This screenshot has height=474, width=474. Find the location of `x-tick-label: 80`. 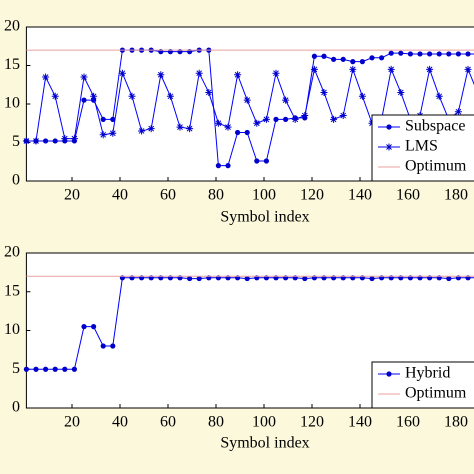

x-tick-label: 80 is located at coordinates (216, 422).